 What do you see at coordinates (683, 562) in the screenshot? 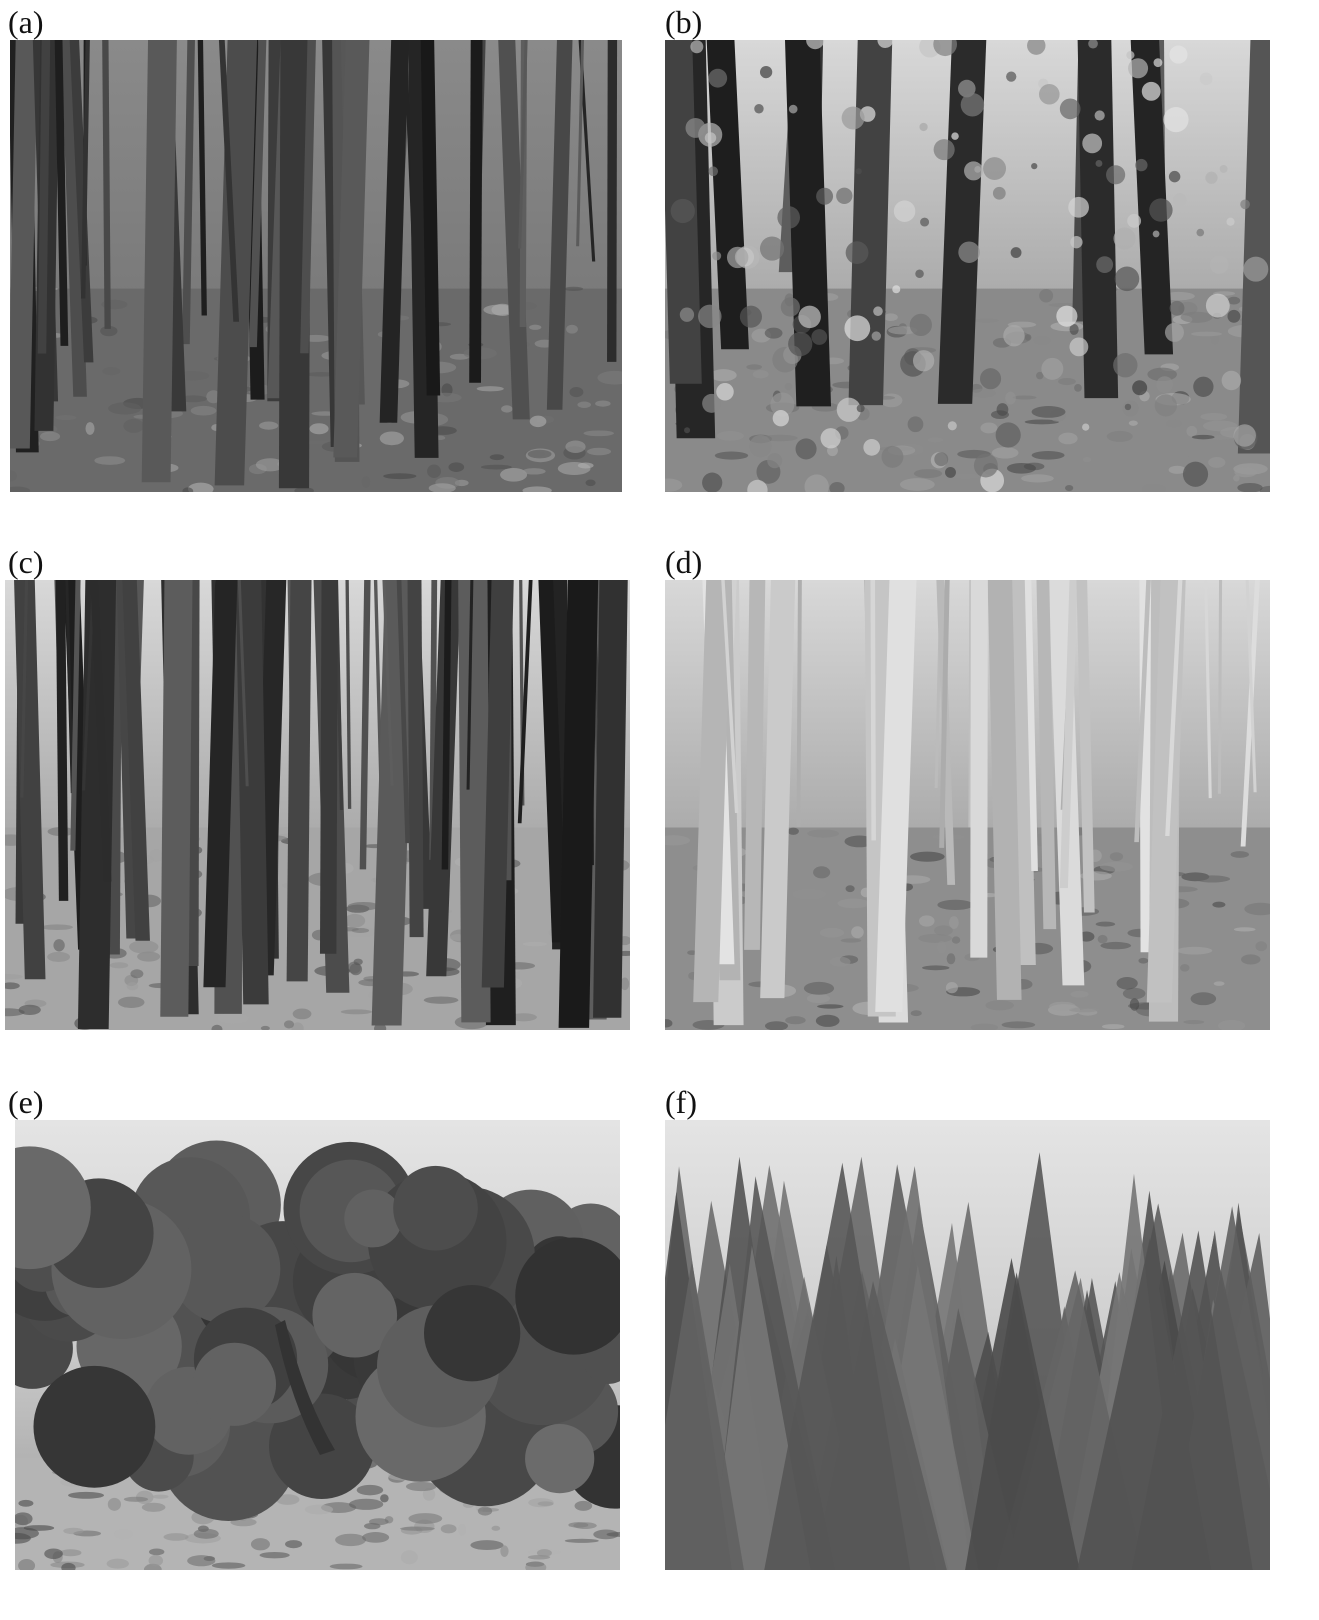
I see `panel-label: (d)` at bounding box center [683, 562].